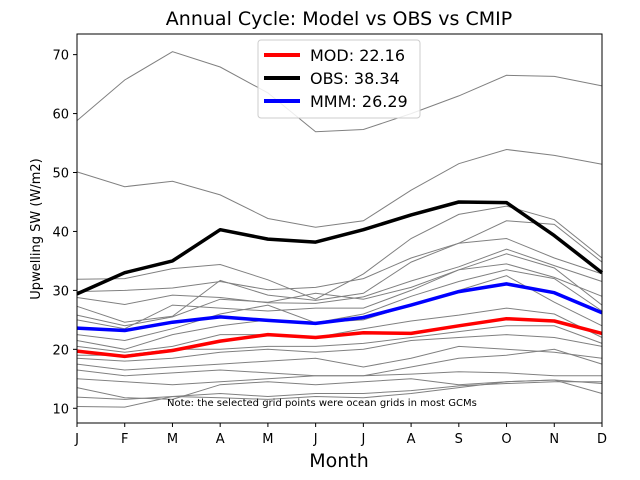 This screenshot has height=480, width=640. Describe the element at coordinates (359, 101) in the screenshot. I see `legend-label-mmm: MMM: 26.29` at that location.